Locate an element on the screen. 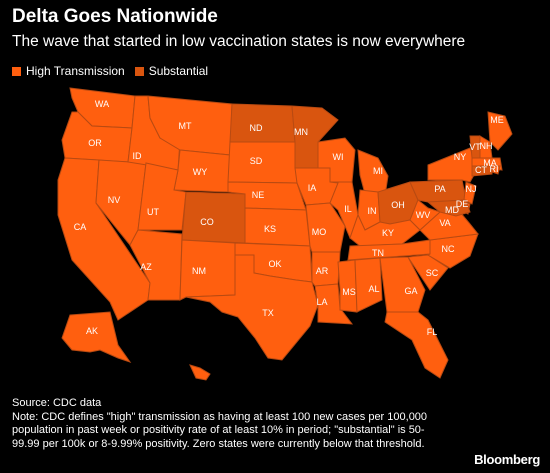 The image size is (550, 473). state-label-tx: TX is located at coordinates (268, 313).